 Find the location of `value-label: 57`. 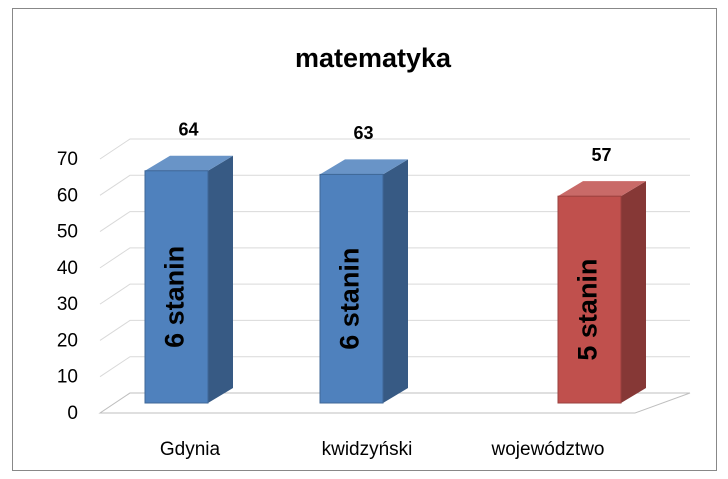

value-label: 57 is located at coordinates (601, 155).